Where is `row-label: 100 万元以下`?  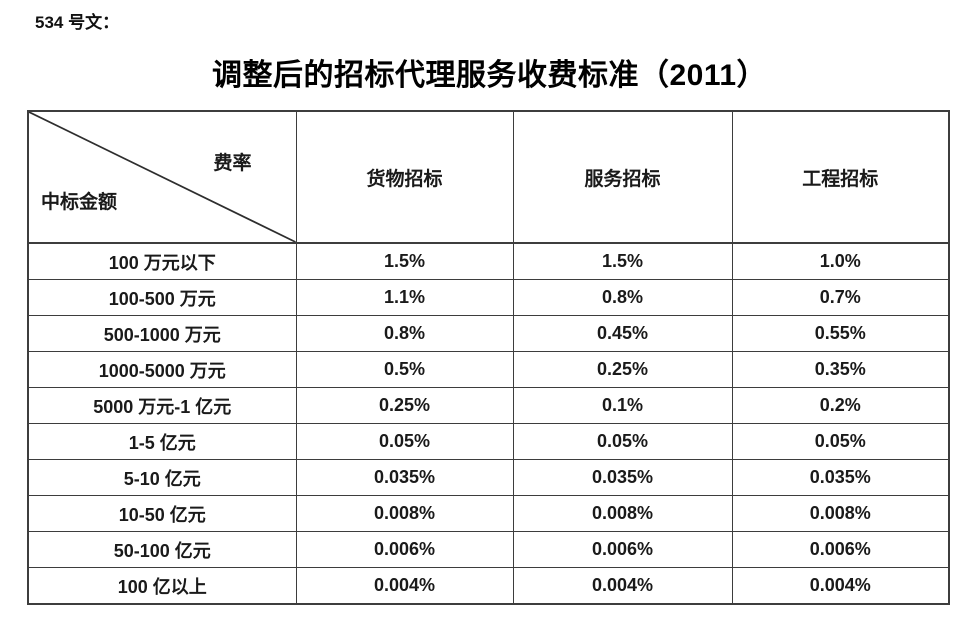 row-label: 100 万元以下 is located at coordinates (162, 261).